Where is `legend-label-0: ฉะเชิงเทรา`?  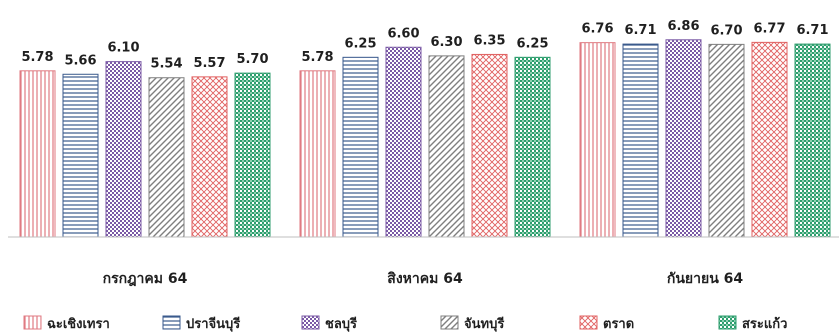 legend-label-0: ฉะเชิงเทรา is located at coordinates (78, 324).